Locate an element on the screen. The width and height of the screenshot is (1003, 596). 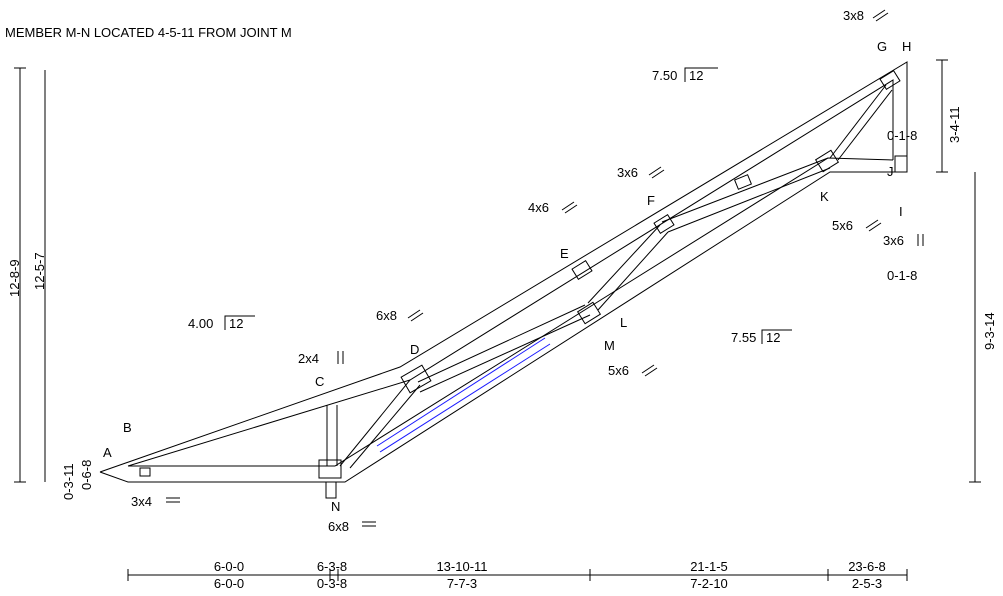
joint-label: H is located at coordinates (906, 46).